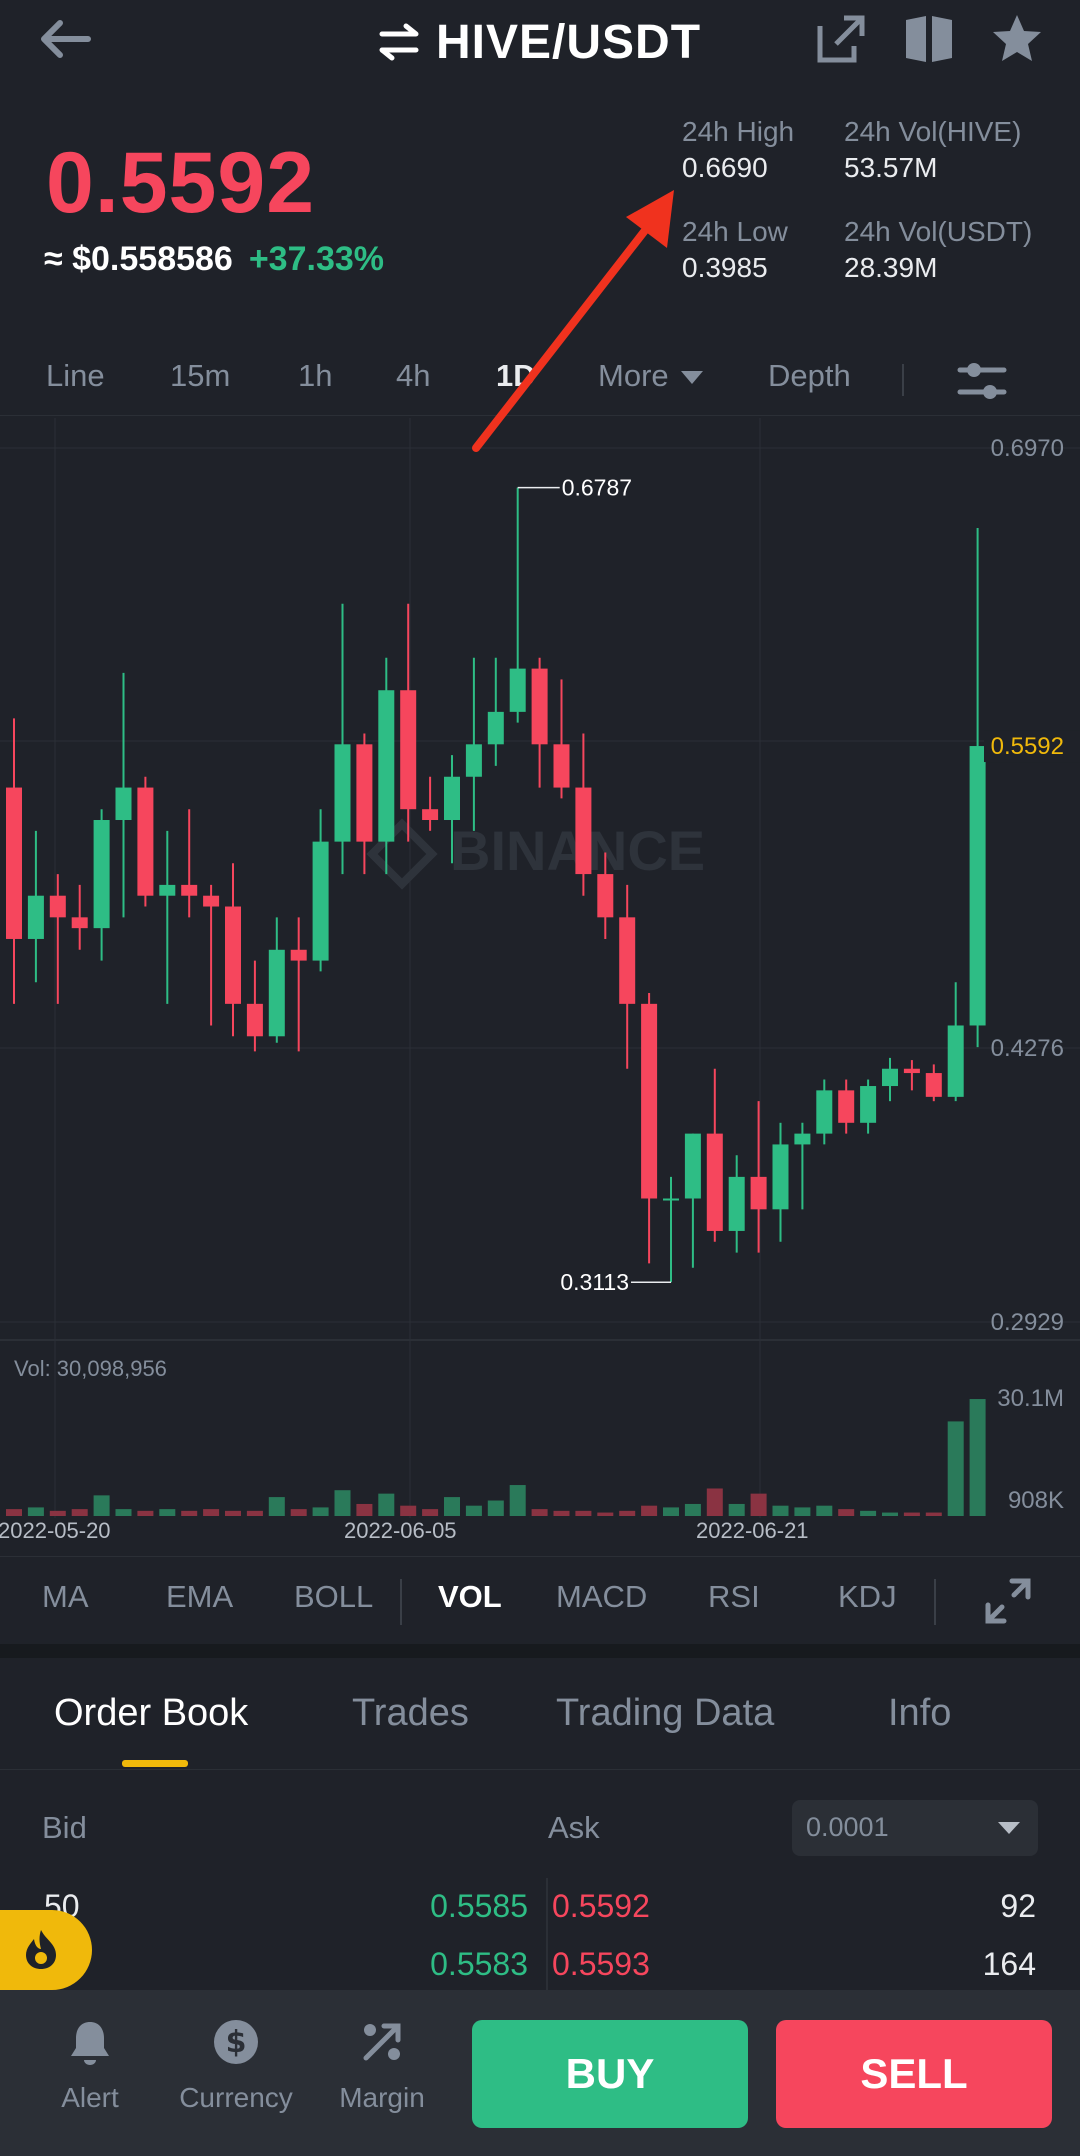  Describe the element at coordinates (479, 1906) in the screenshot. I see `bid-price: 0.5585` at that location.